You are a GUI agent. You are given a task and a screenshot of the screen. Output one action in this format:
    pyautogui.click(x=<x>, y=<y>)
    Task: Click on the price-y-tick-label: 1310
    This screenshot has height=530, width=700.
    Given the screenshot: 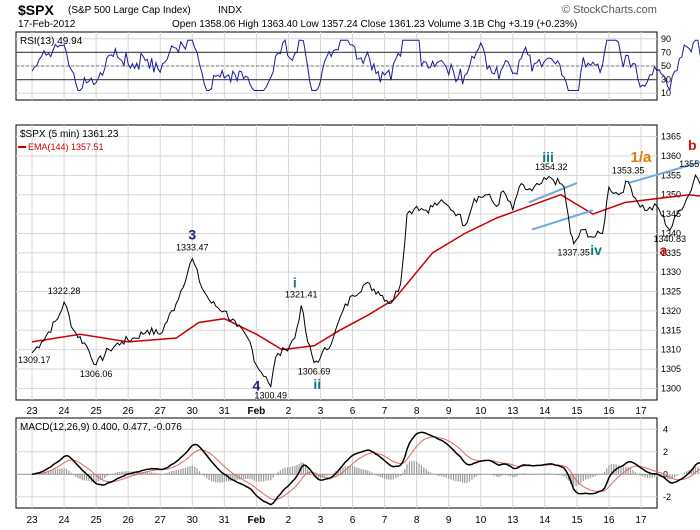 What is the action you would take?
    pyautogui.click(x=671, y=350)
    